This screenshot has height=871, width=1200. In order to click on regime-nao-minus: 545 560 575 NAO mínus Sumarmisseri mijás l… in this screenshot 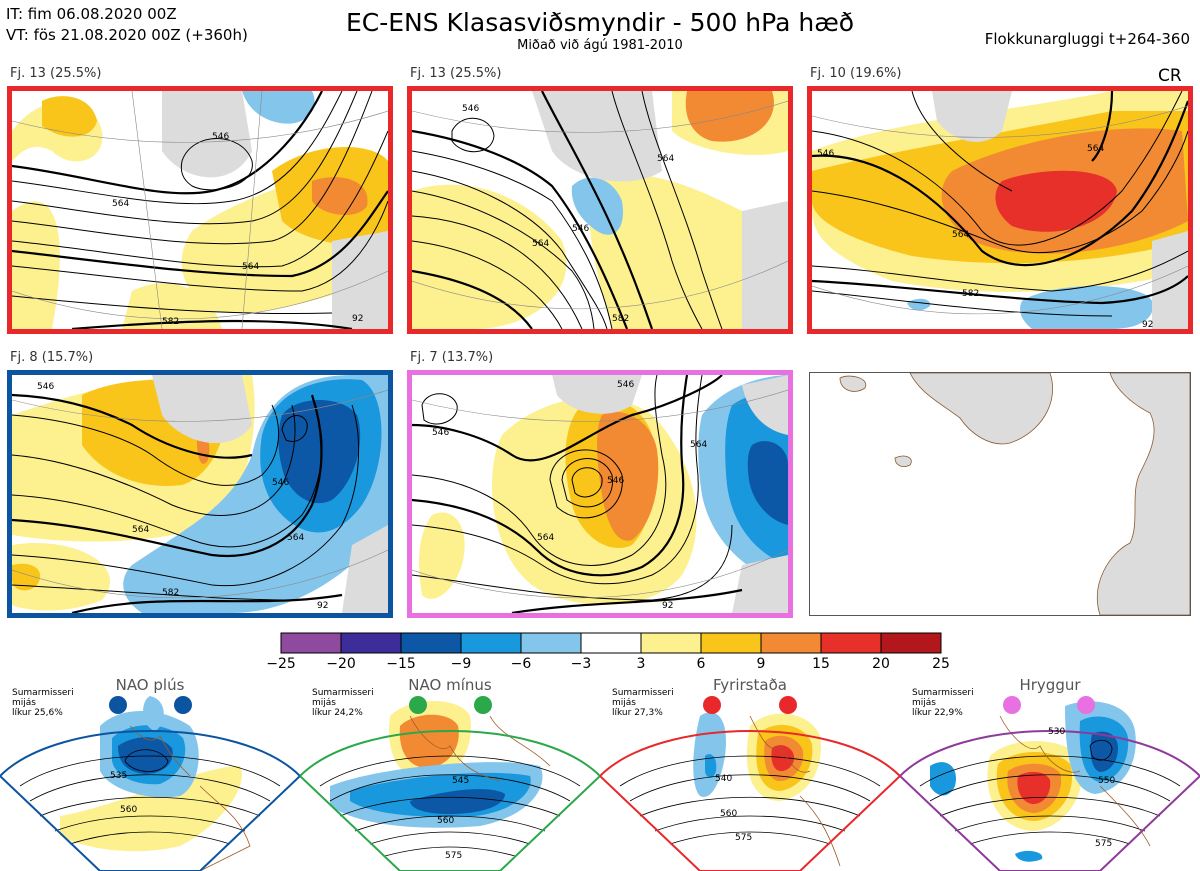, I will do `click(450, 773)`.